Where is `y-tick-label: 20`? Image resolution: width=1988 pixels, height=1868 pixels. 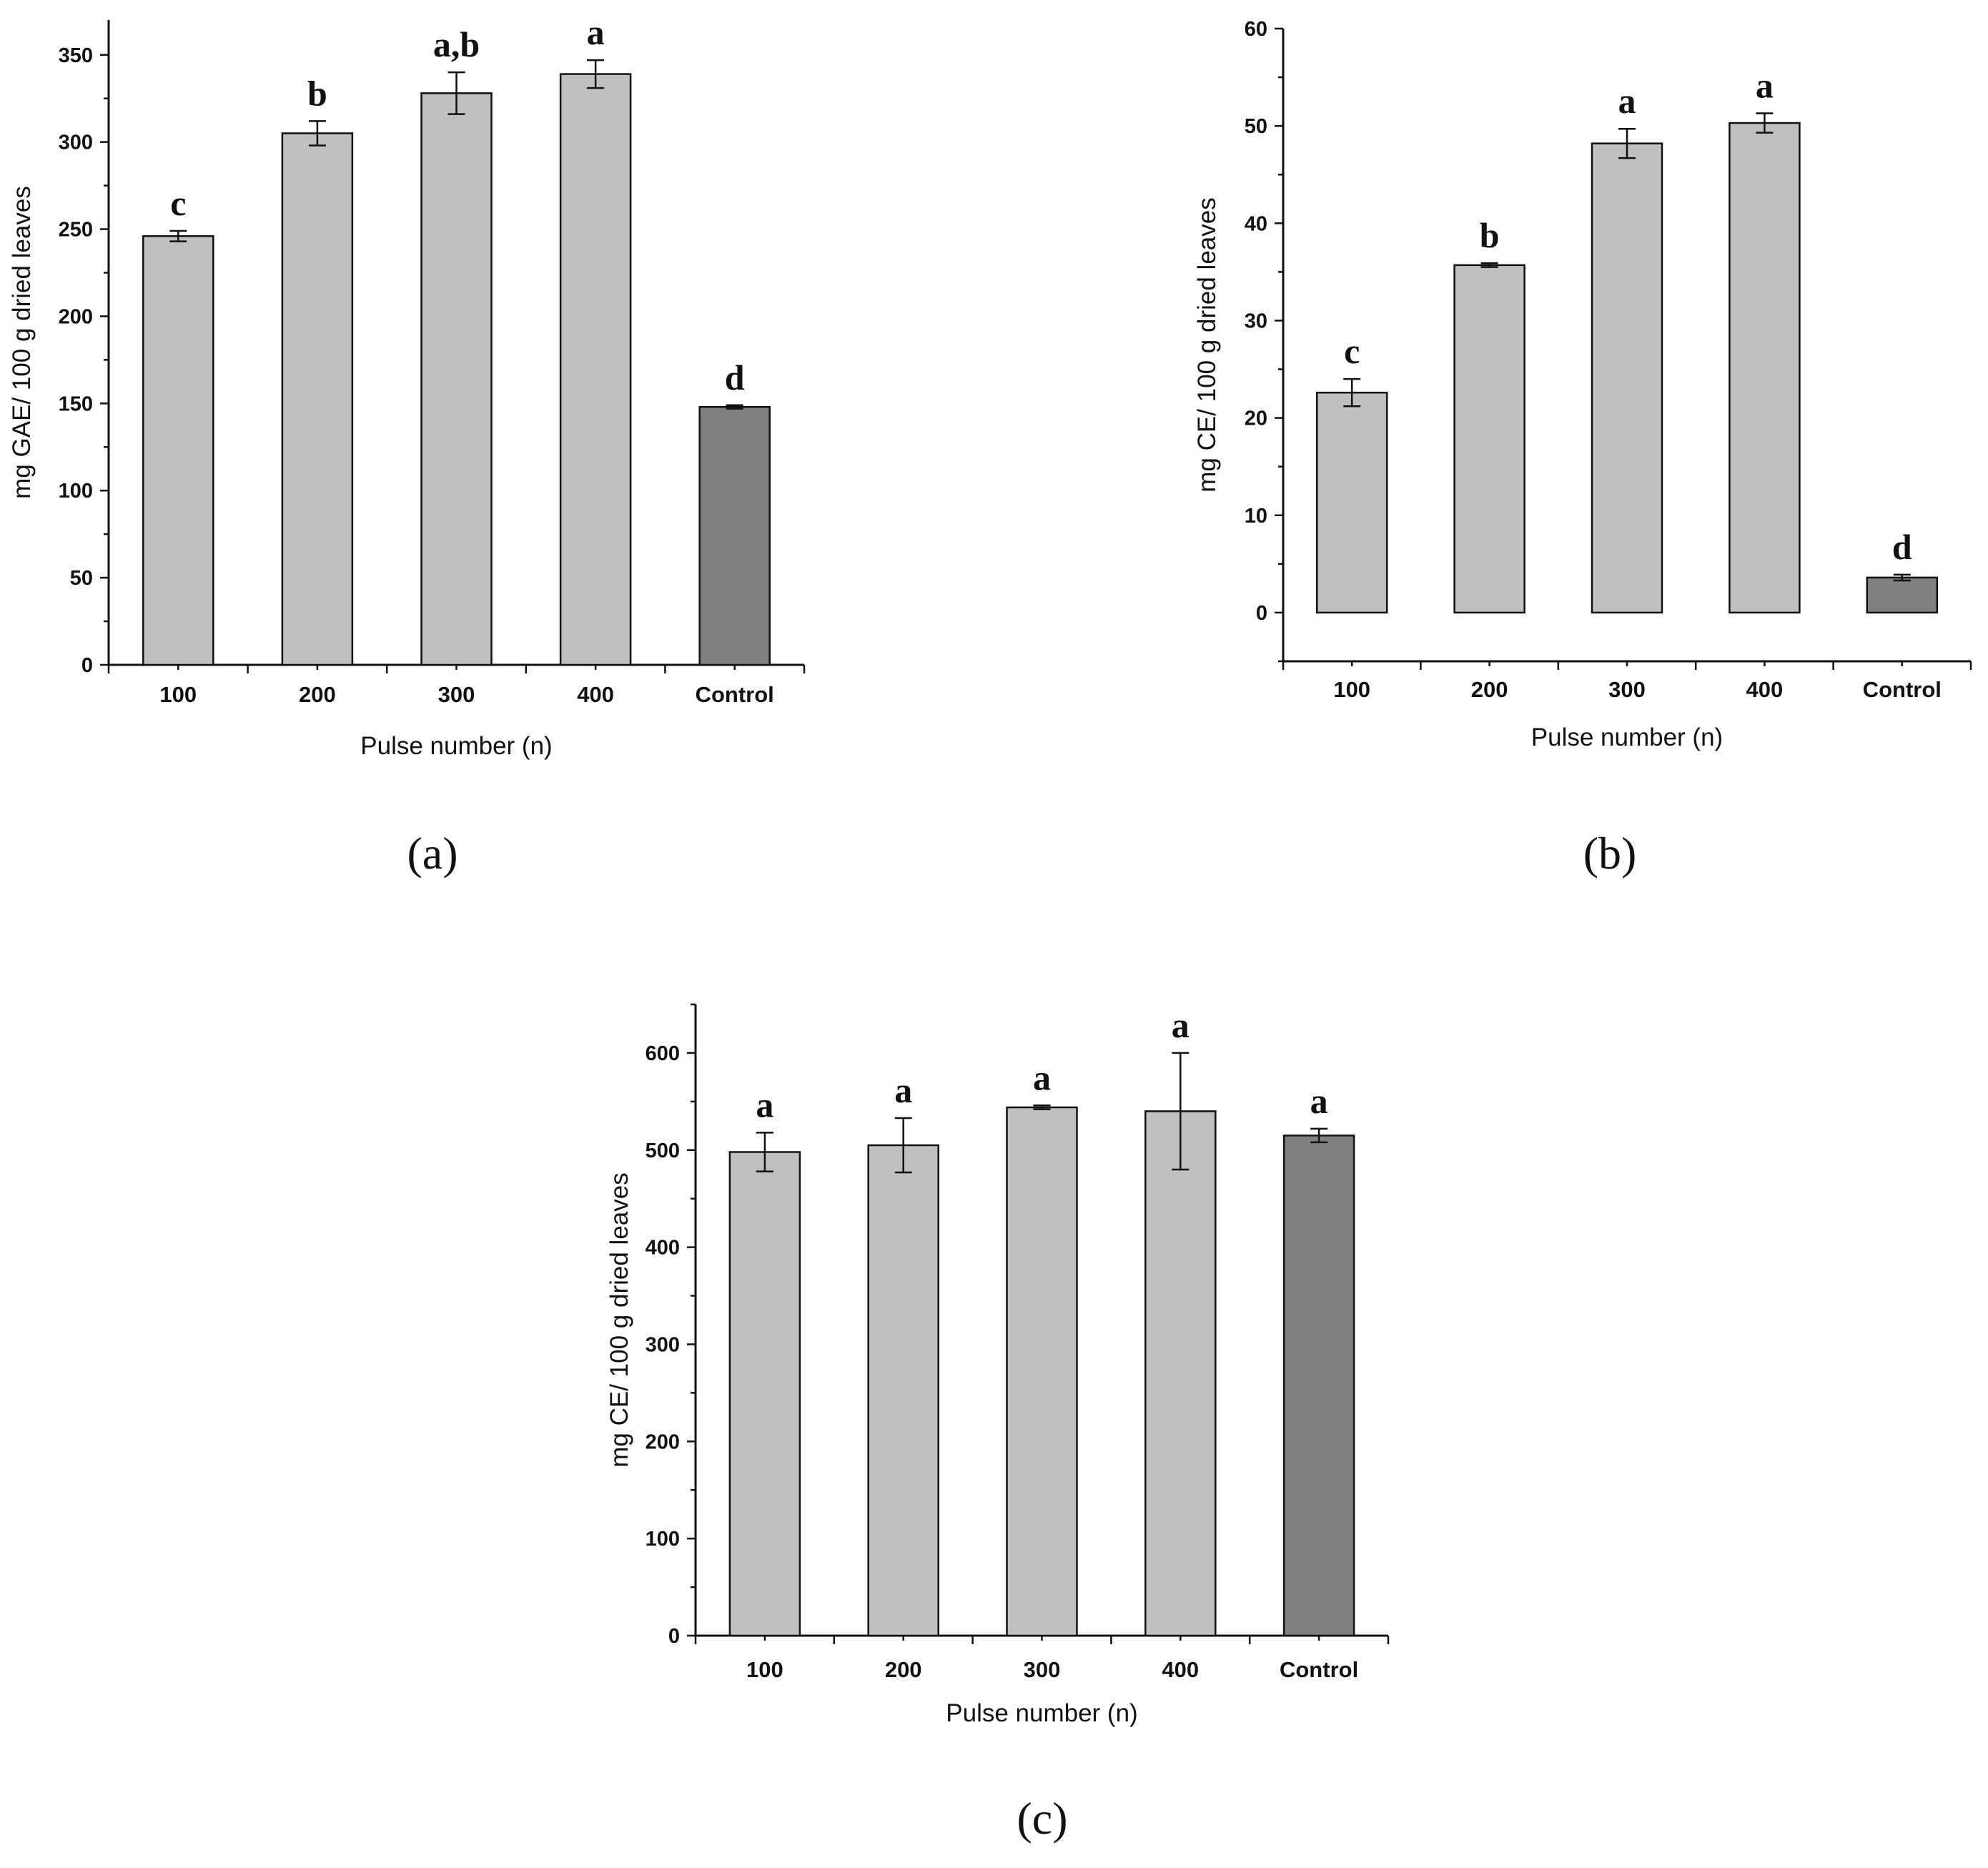 y-tick-label: 20 is located at coordinates (1256, 419).